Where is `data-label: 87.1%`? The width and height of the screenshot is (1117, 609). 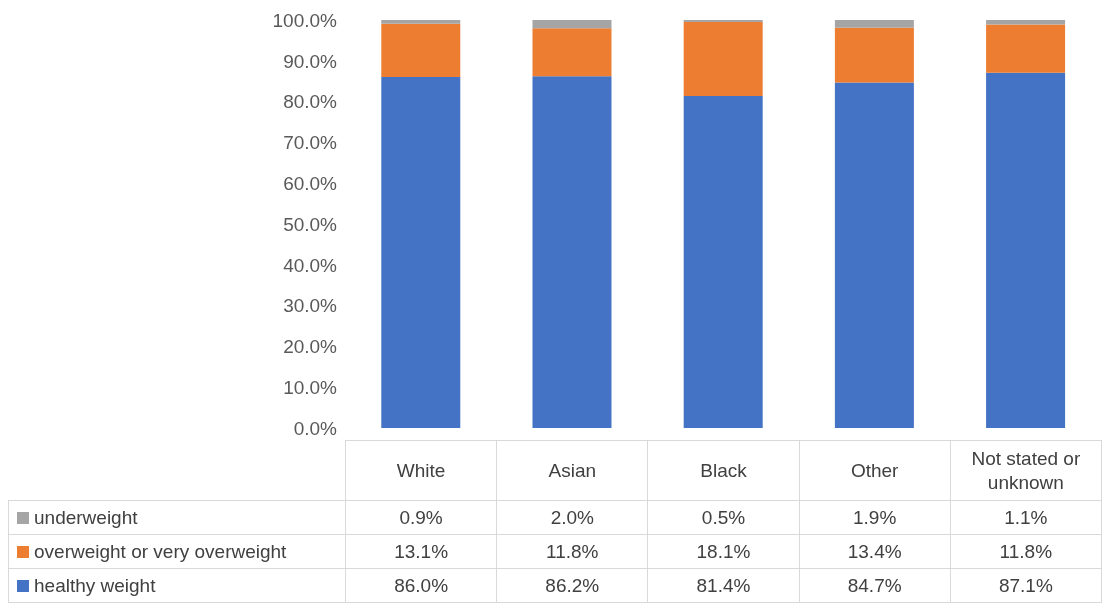
data-label: 87.1% is located at coordinates (1026, 585).